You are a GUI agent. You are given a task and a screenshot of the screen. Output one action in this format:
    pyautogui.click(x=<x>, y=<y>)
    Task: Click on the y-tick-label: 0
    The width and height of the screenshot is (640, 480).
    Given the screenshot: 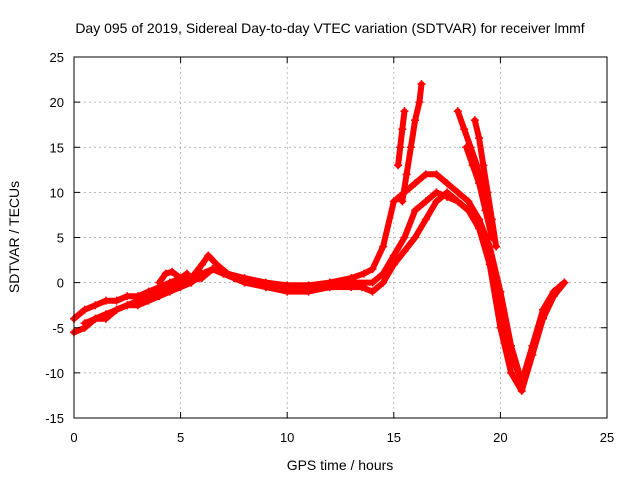 What is the action you would take?
    pyautogui.click(x=60, y=283)
    